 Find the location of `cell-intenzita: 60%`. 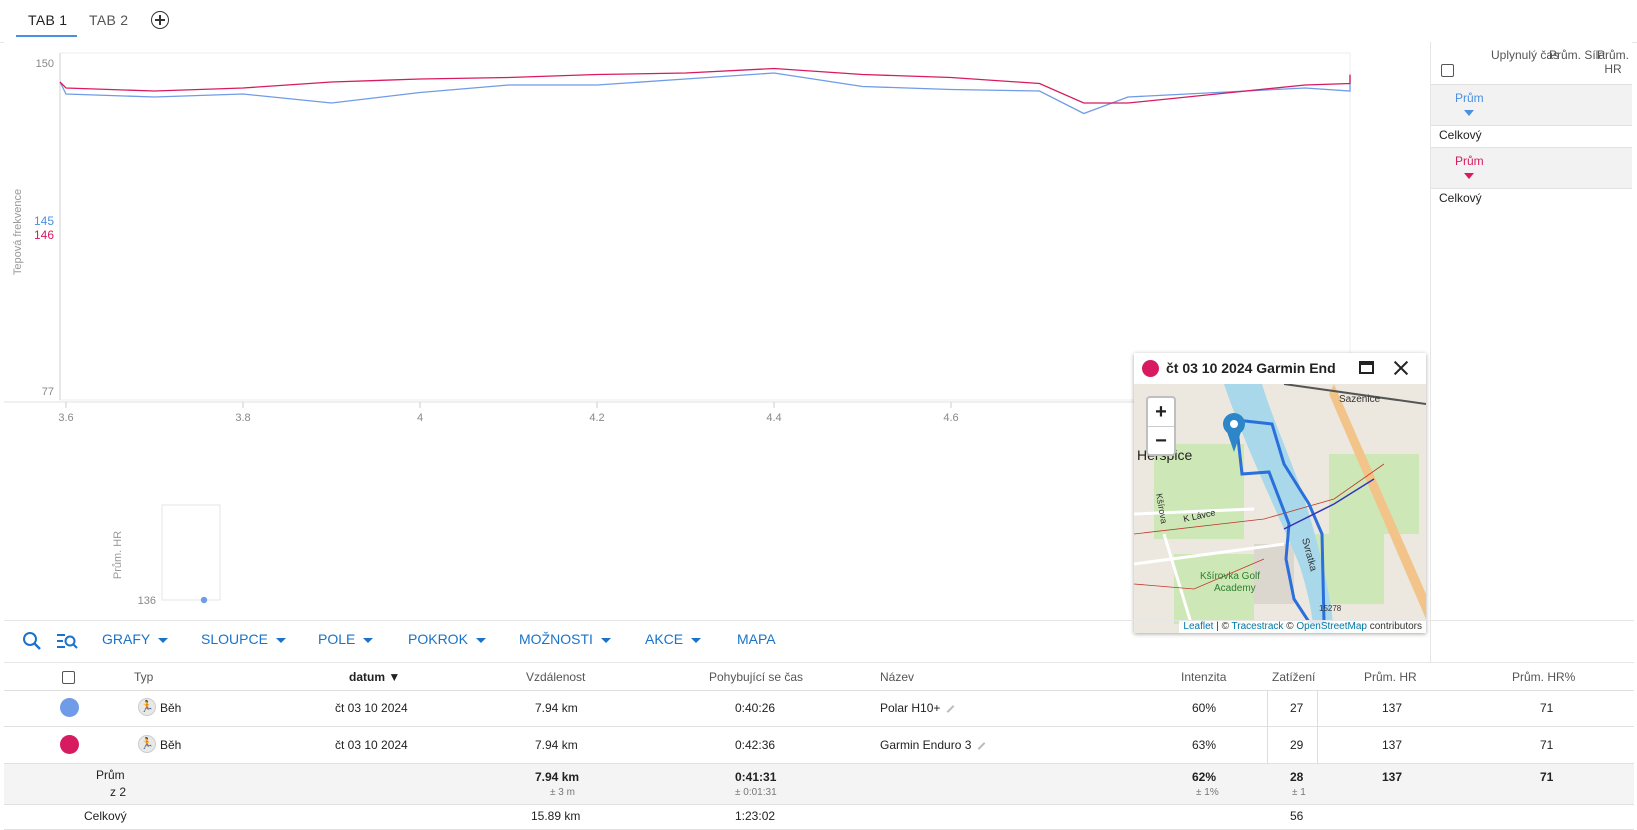

cell-intenzita: 60% is located at coordinates (1204, 708).